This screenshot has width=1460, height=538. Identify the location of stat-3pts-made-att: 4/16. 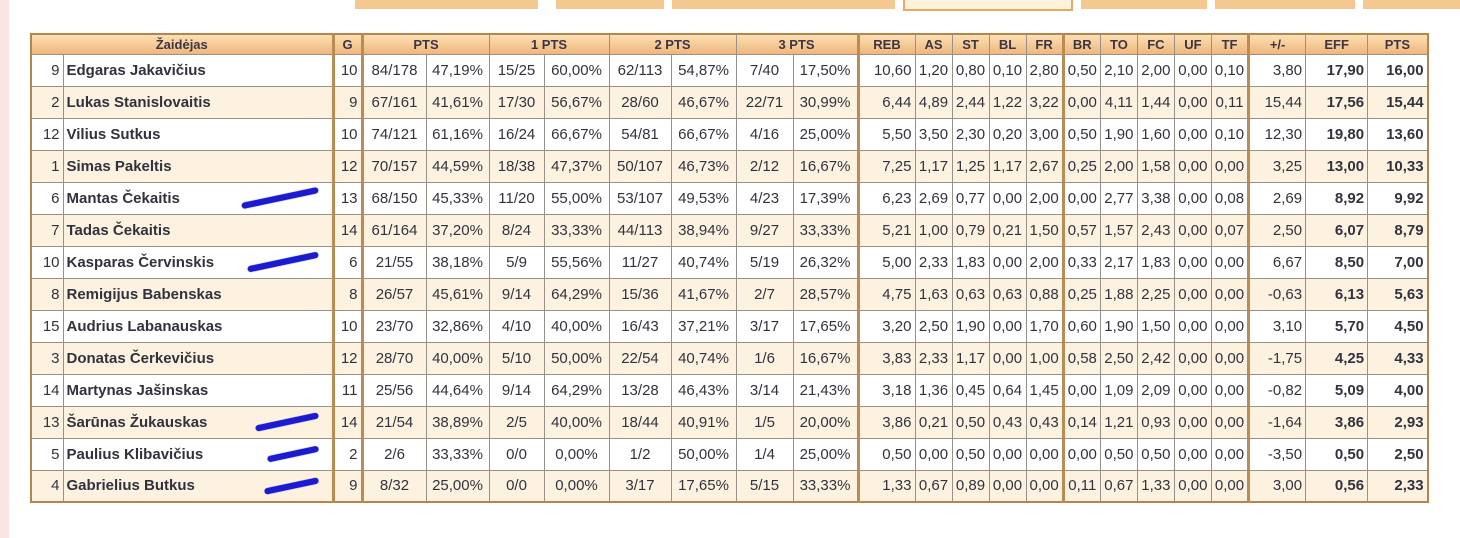
(764, 134).